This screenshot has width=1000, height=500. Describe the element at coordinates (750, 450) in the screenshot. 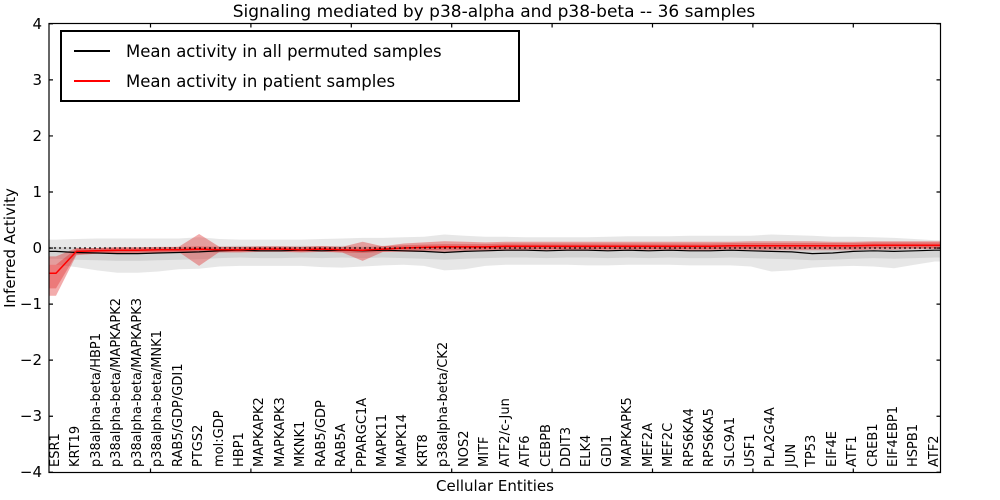

I see `x-tick-label: USF1` at that location.